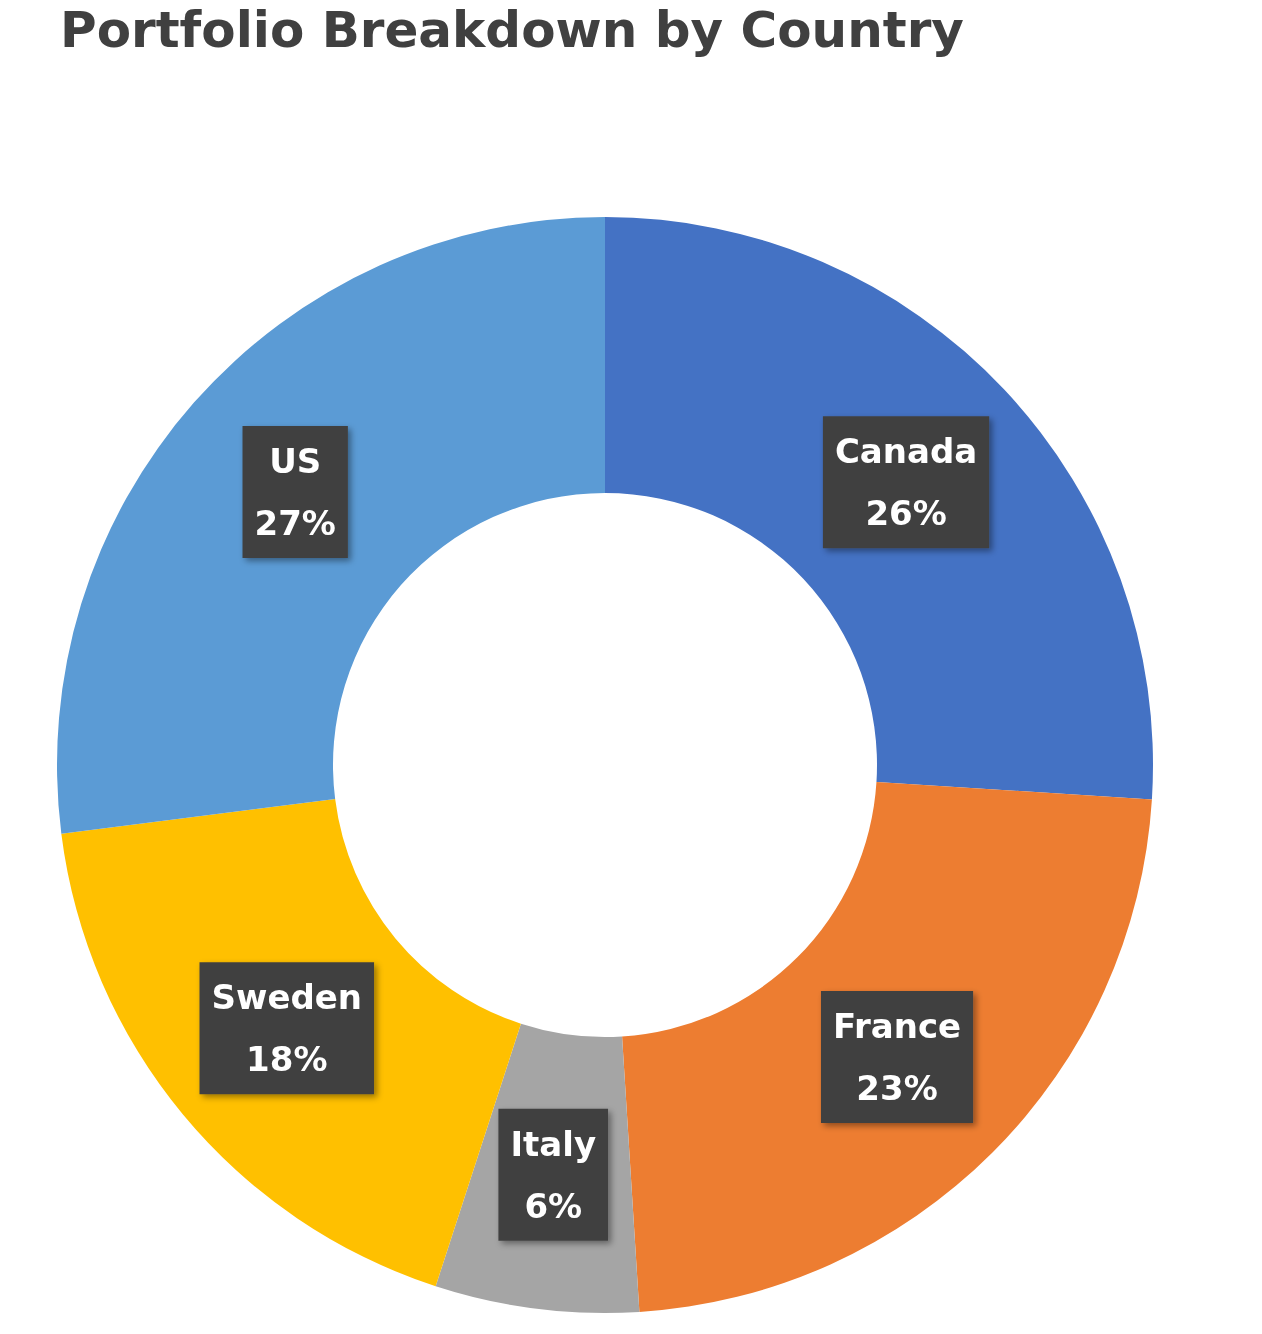 The width and height of the screenshot is (1262, 1334). Describe the element at coordinates (553, 1143) in the screenshot. I see `slice-label: Italy` at that location.